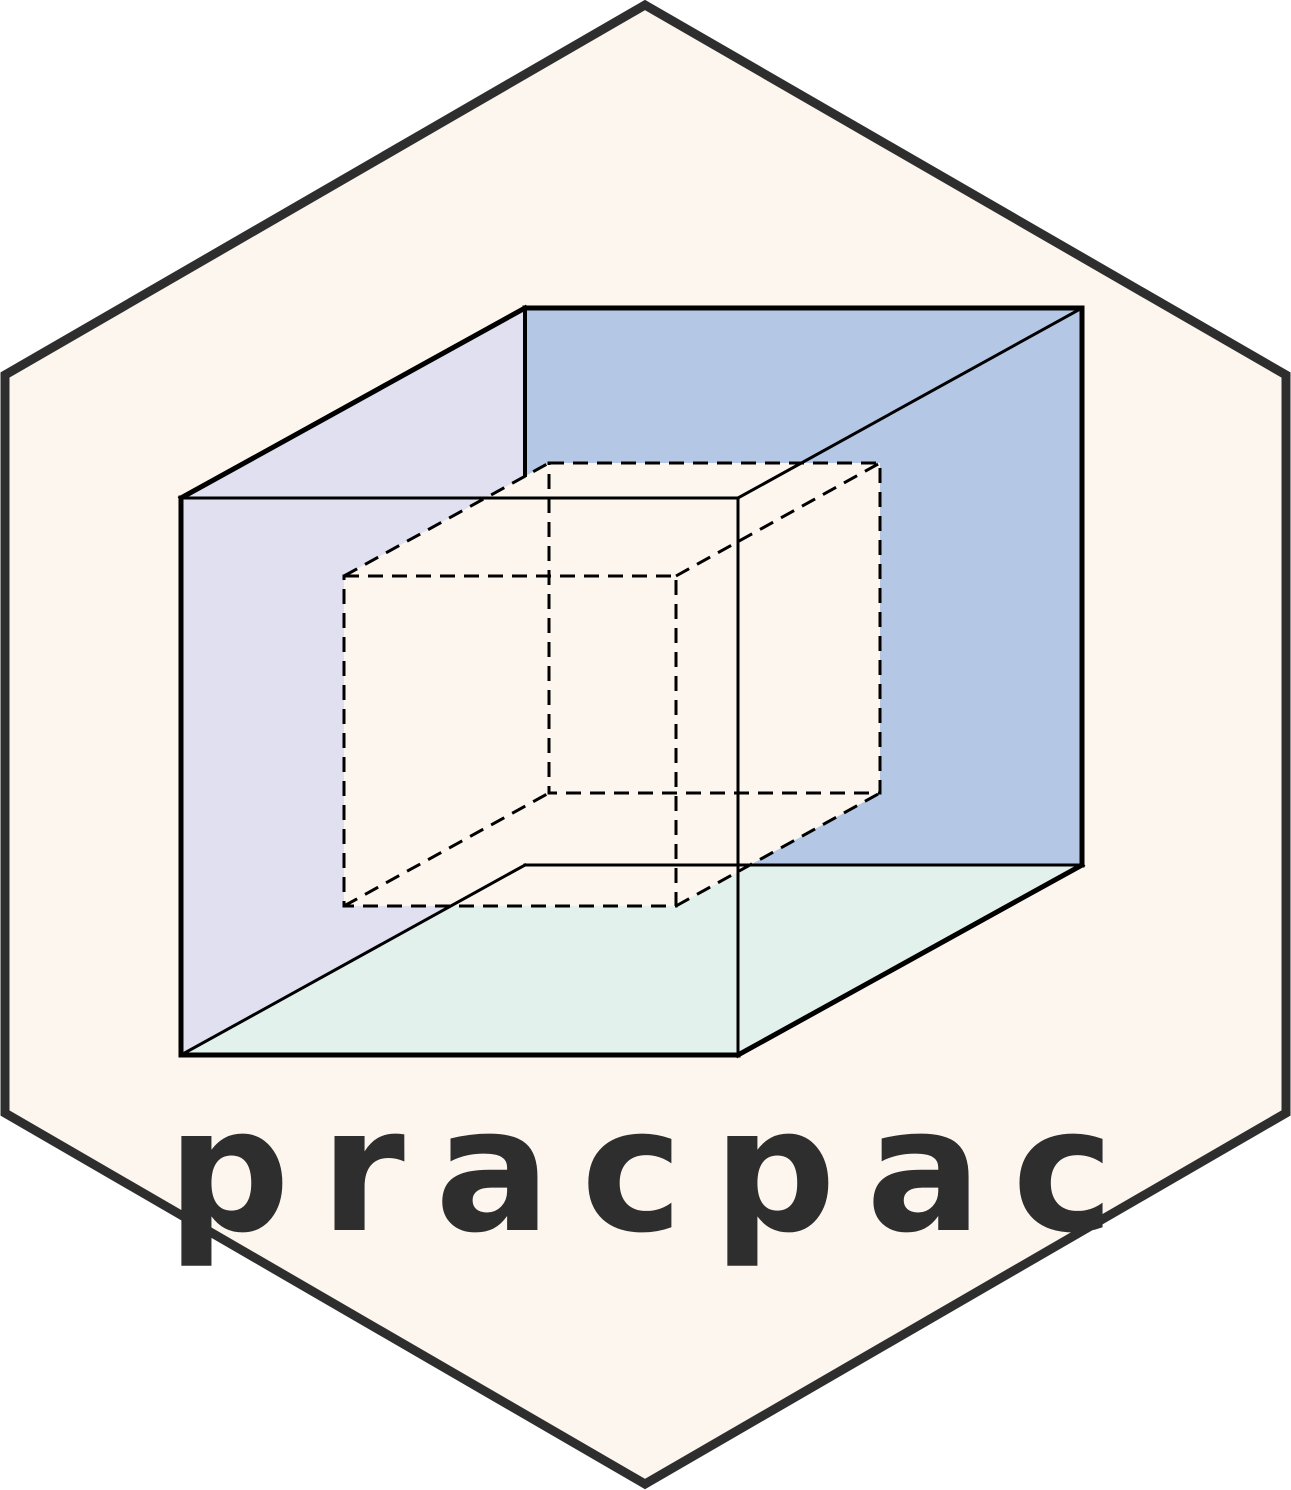  What do you see at coordinates (631, 960) in the screenshot?
I see `box-bottom-face` at bounding box center [631, 960].